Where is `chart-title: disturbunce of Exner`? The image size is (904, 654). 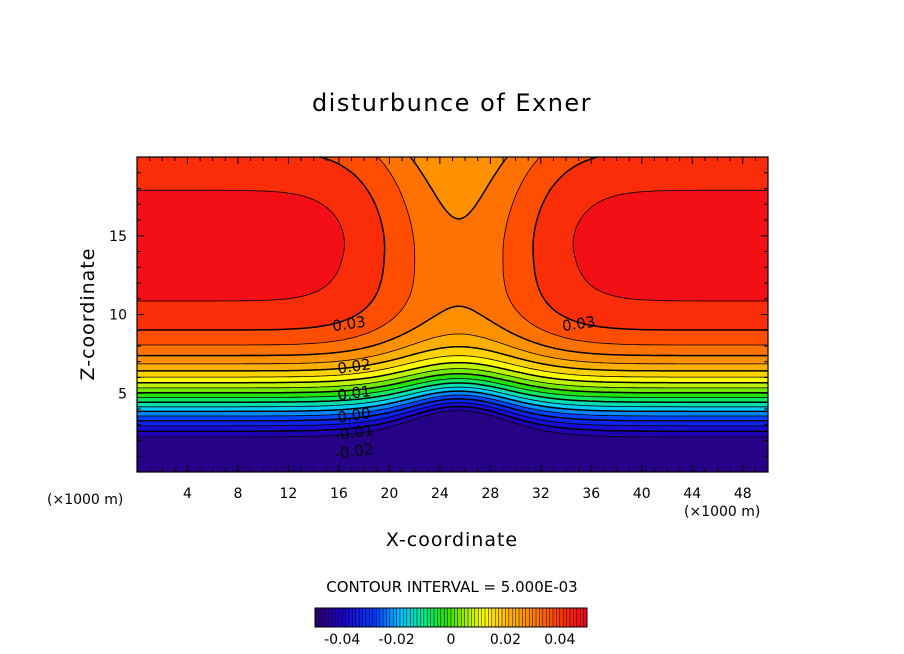 chart-title: disturbunce of Exner is located at coordinates (452, 103).